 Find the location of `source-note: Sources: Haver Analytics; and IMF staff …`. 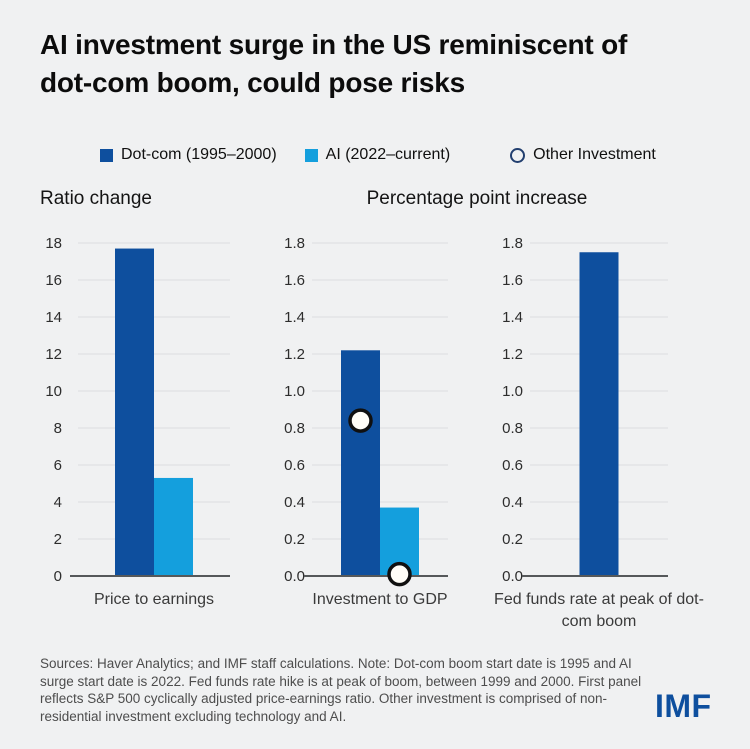

source-note: Sources: Haver Analytics; and IMF staff … is located at coordinates (341, 690).